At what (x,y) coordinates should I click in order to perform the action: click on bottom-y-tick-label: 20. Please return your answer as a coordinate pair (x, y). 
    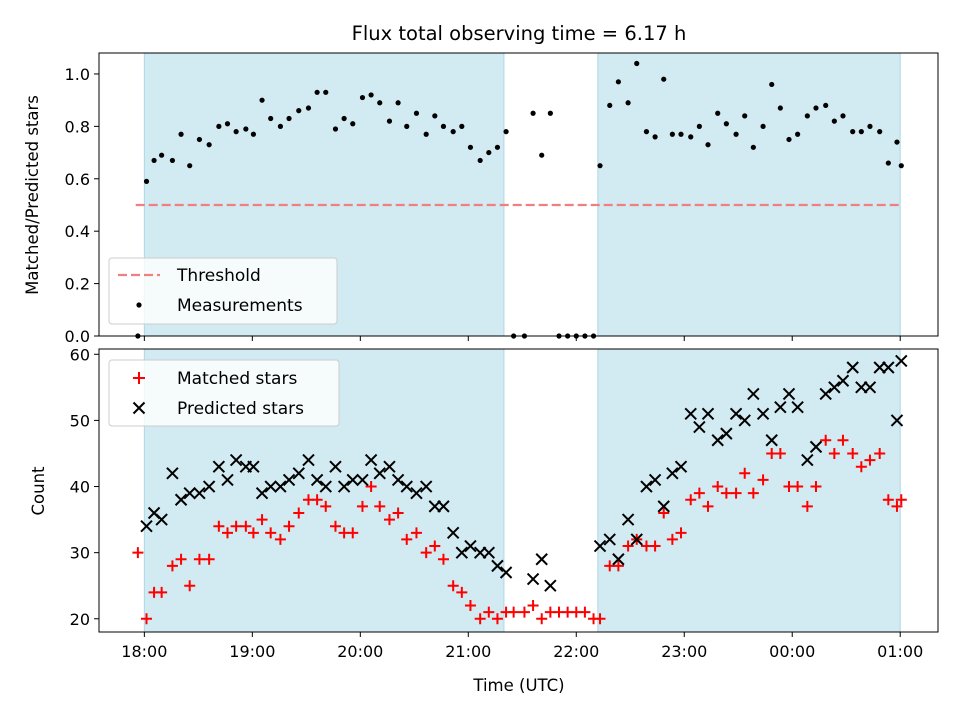
    Looking at the image, I should click on (80, 619).